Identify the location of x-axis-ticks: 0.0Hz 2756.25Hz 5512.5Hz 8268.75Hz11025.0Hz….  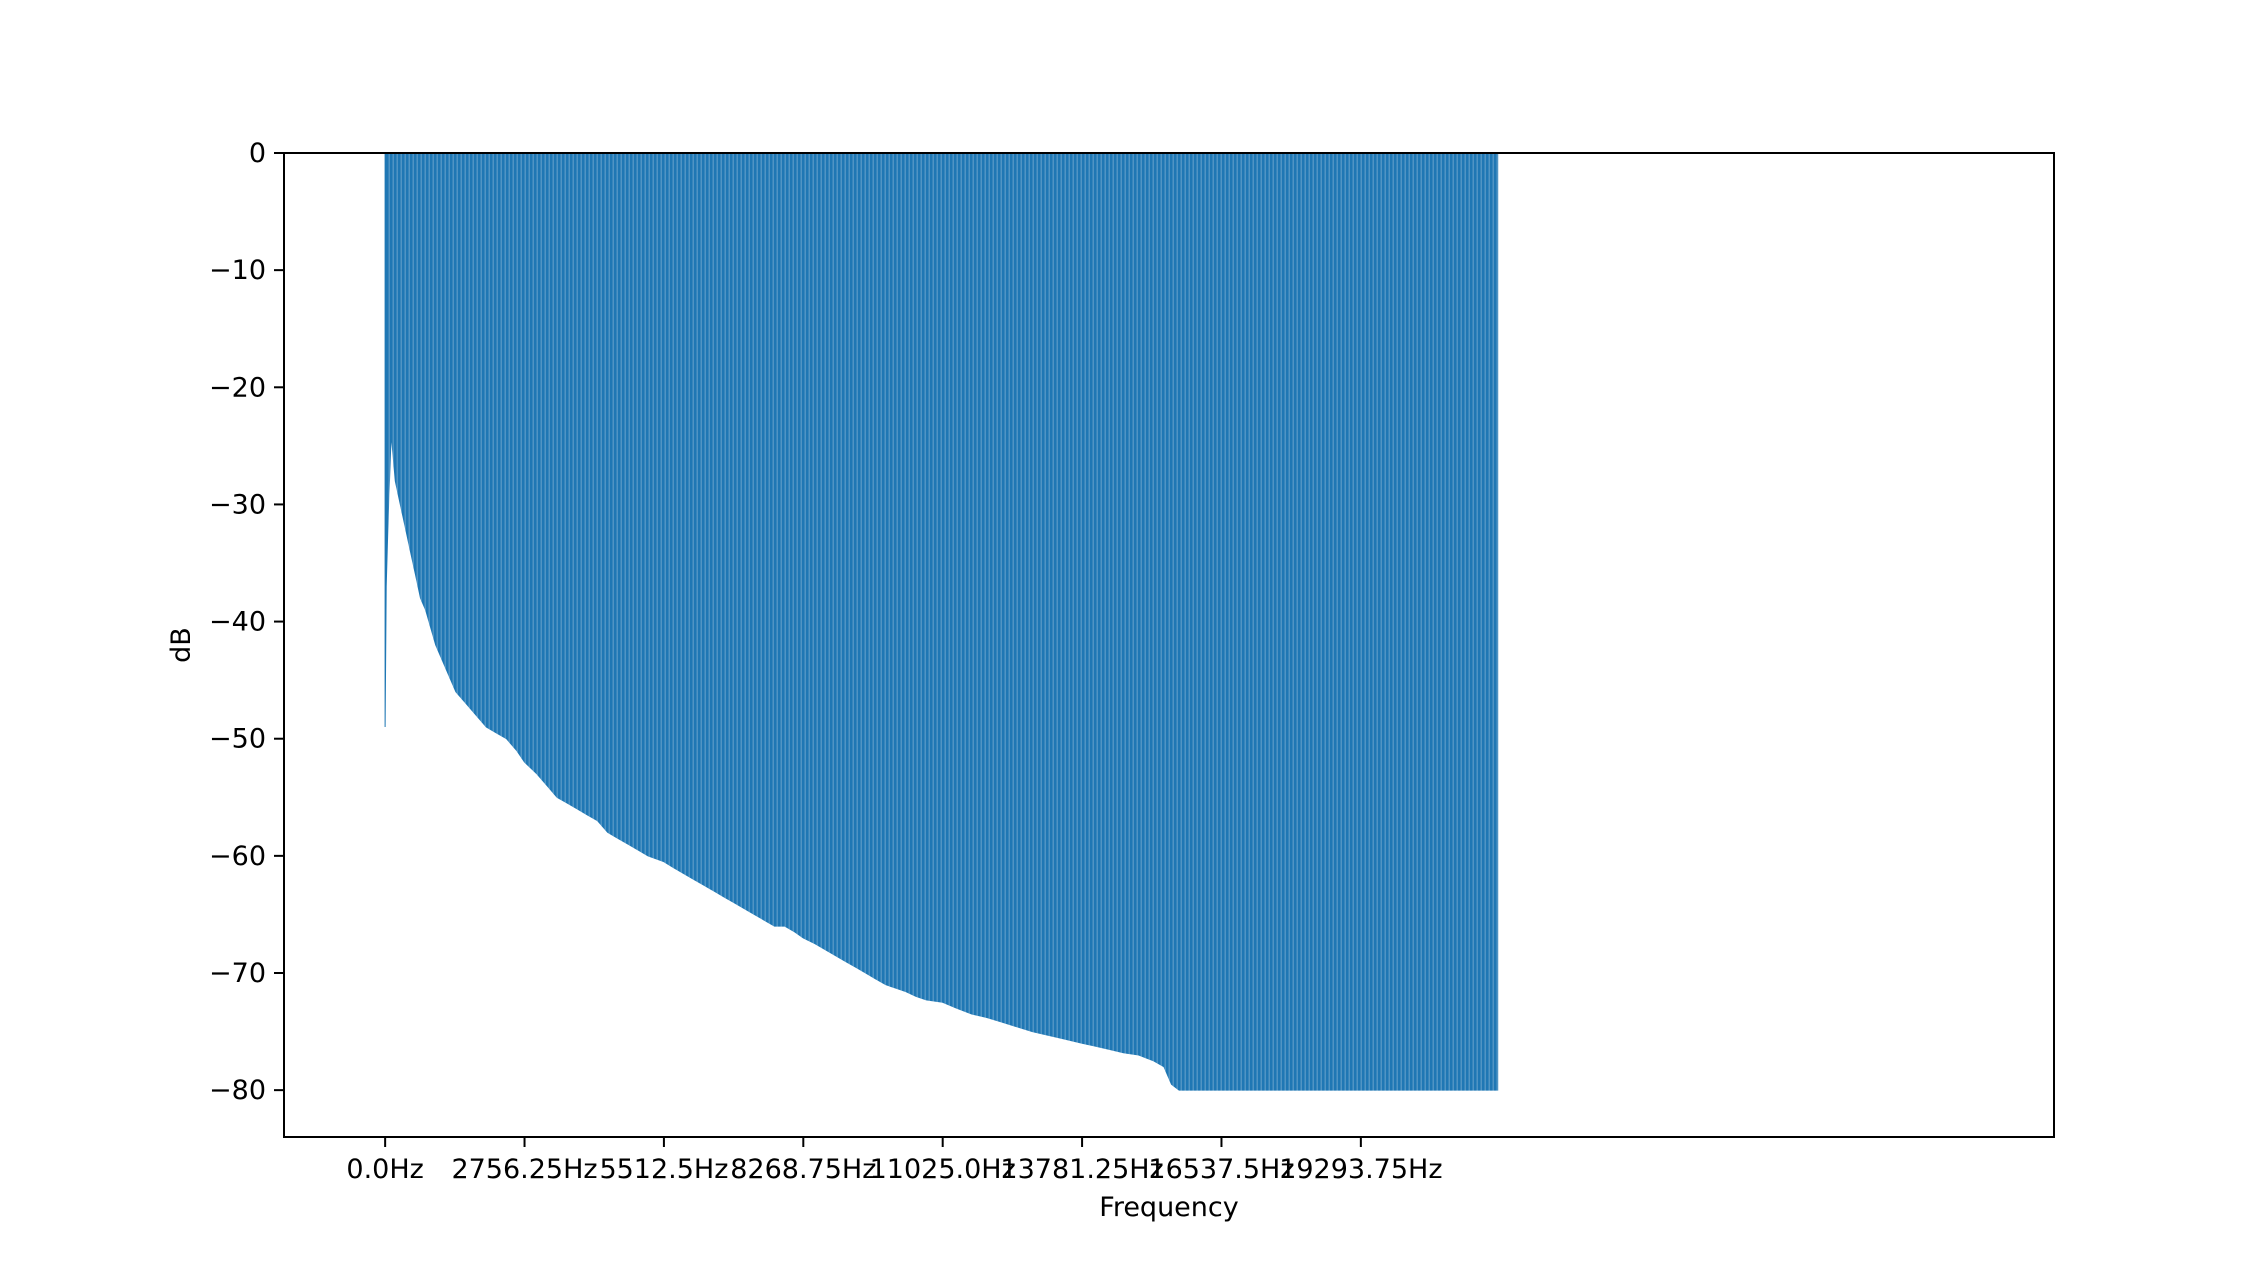
(894, 1161).